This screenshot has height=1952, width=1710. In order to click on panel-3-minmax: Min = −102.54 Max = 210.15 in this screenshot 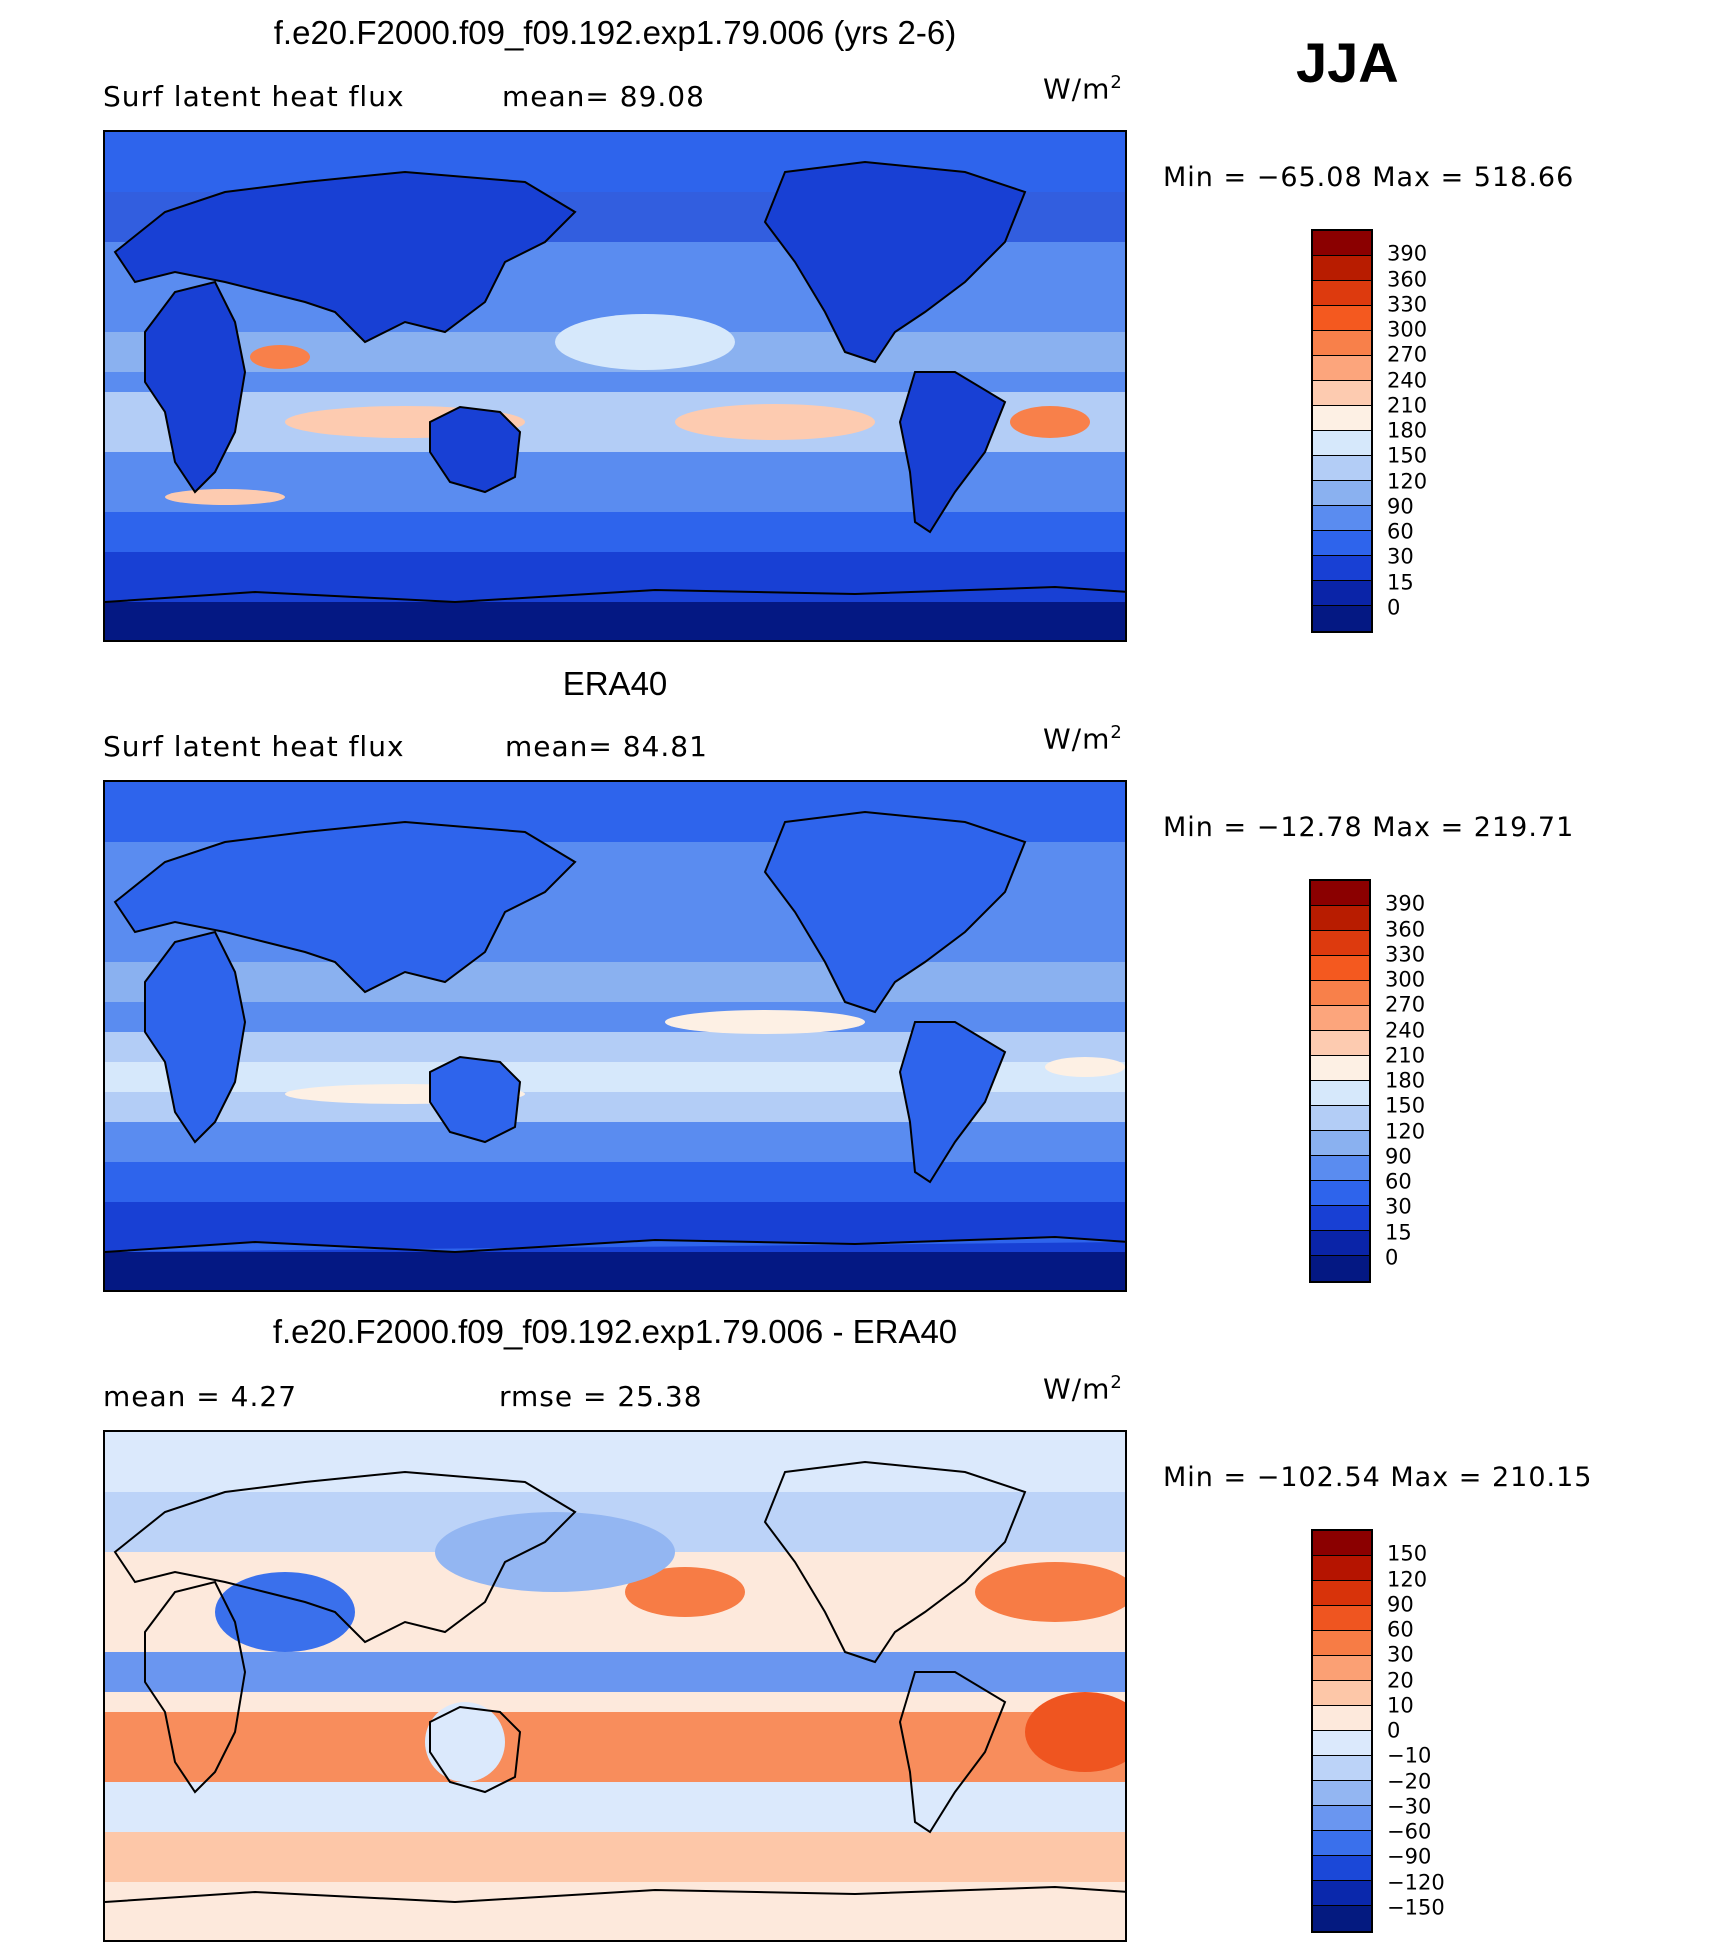, I will do `click(1378, 1477)`.